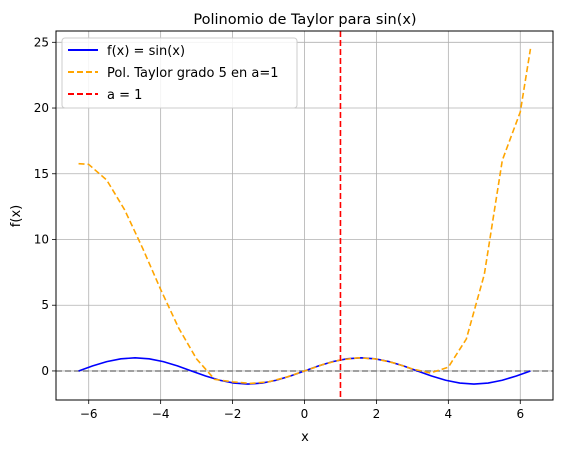  I want to click on x-axis-label: x, so click(305, 437).